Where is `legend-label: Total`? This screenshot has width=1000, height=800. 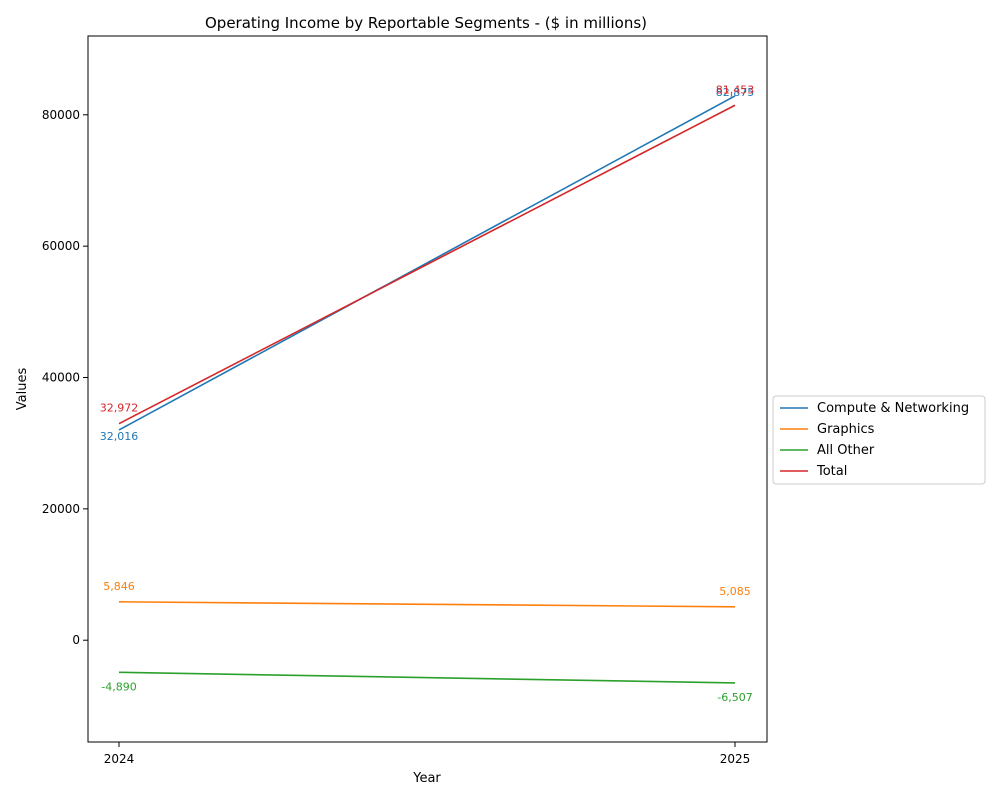
legend-label: Total is located at coordinates (831, 471).